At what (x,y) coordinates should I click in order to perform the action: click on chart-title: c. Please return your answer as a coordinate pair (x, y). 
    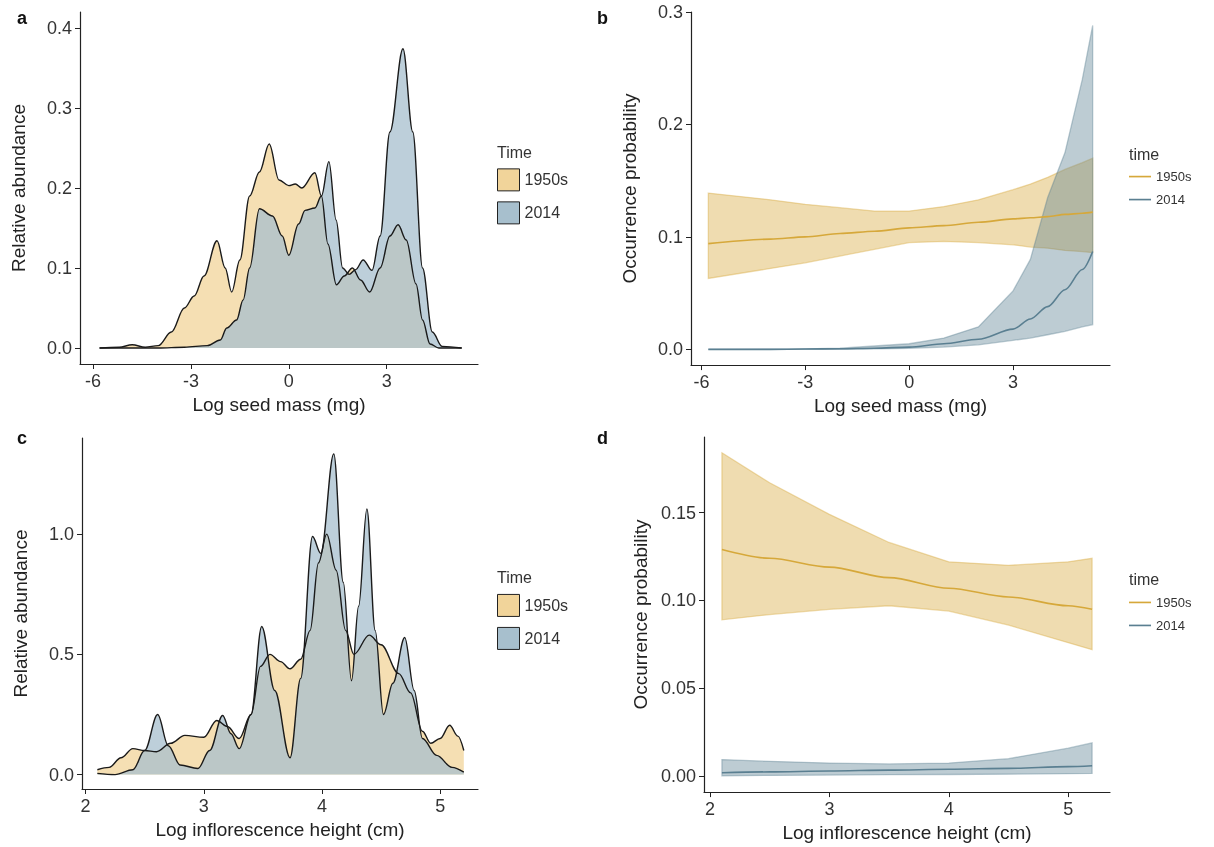
    Looking at the image, I should click on (22, 438).